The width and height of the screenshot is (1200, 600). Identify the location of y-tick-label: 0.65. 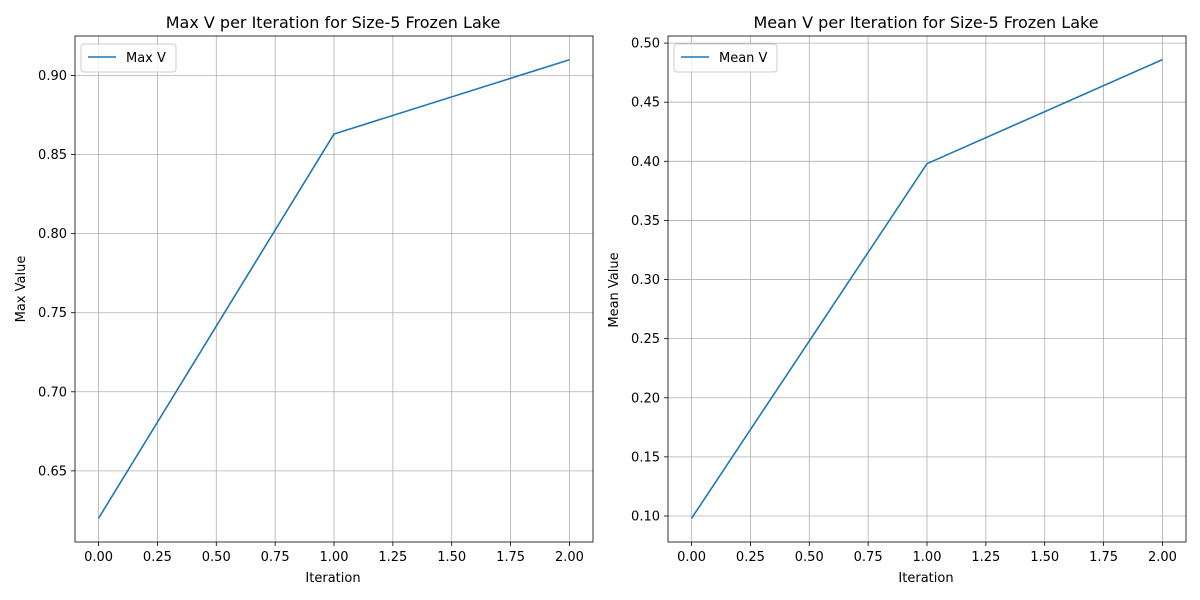
(52, 471).